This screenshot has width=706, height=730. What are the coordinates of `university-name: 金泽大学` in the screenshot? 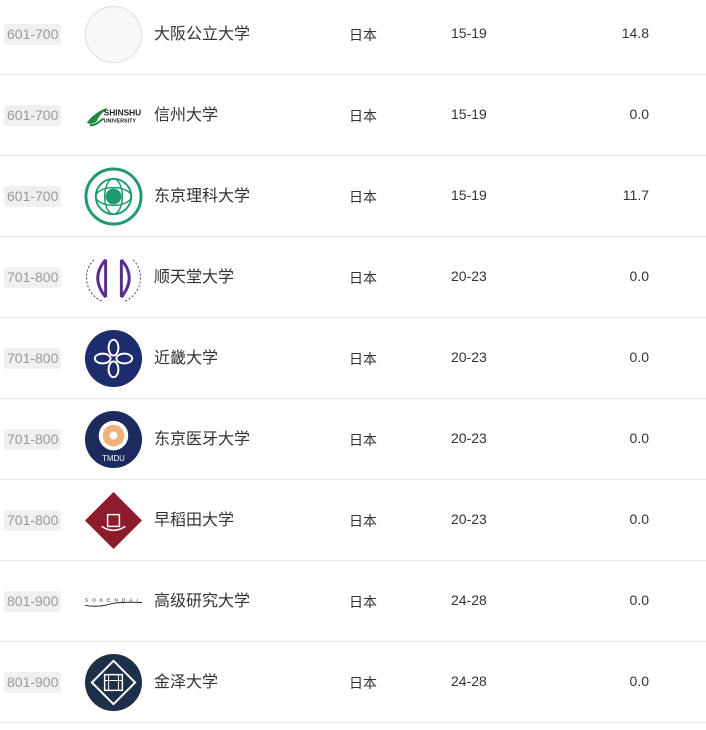 It's located at (186, 681).